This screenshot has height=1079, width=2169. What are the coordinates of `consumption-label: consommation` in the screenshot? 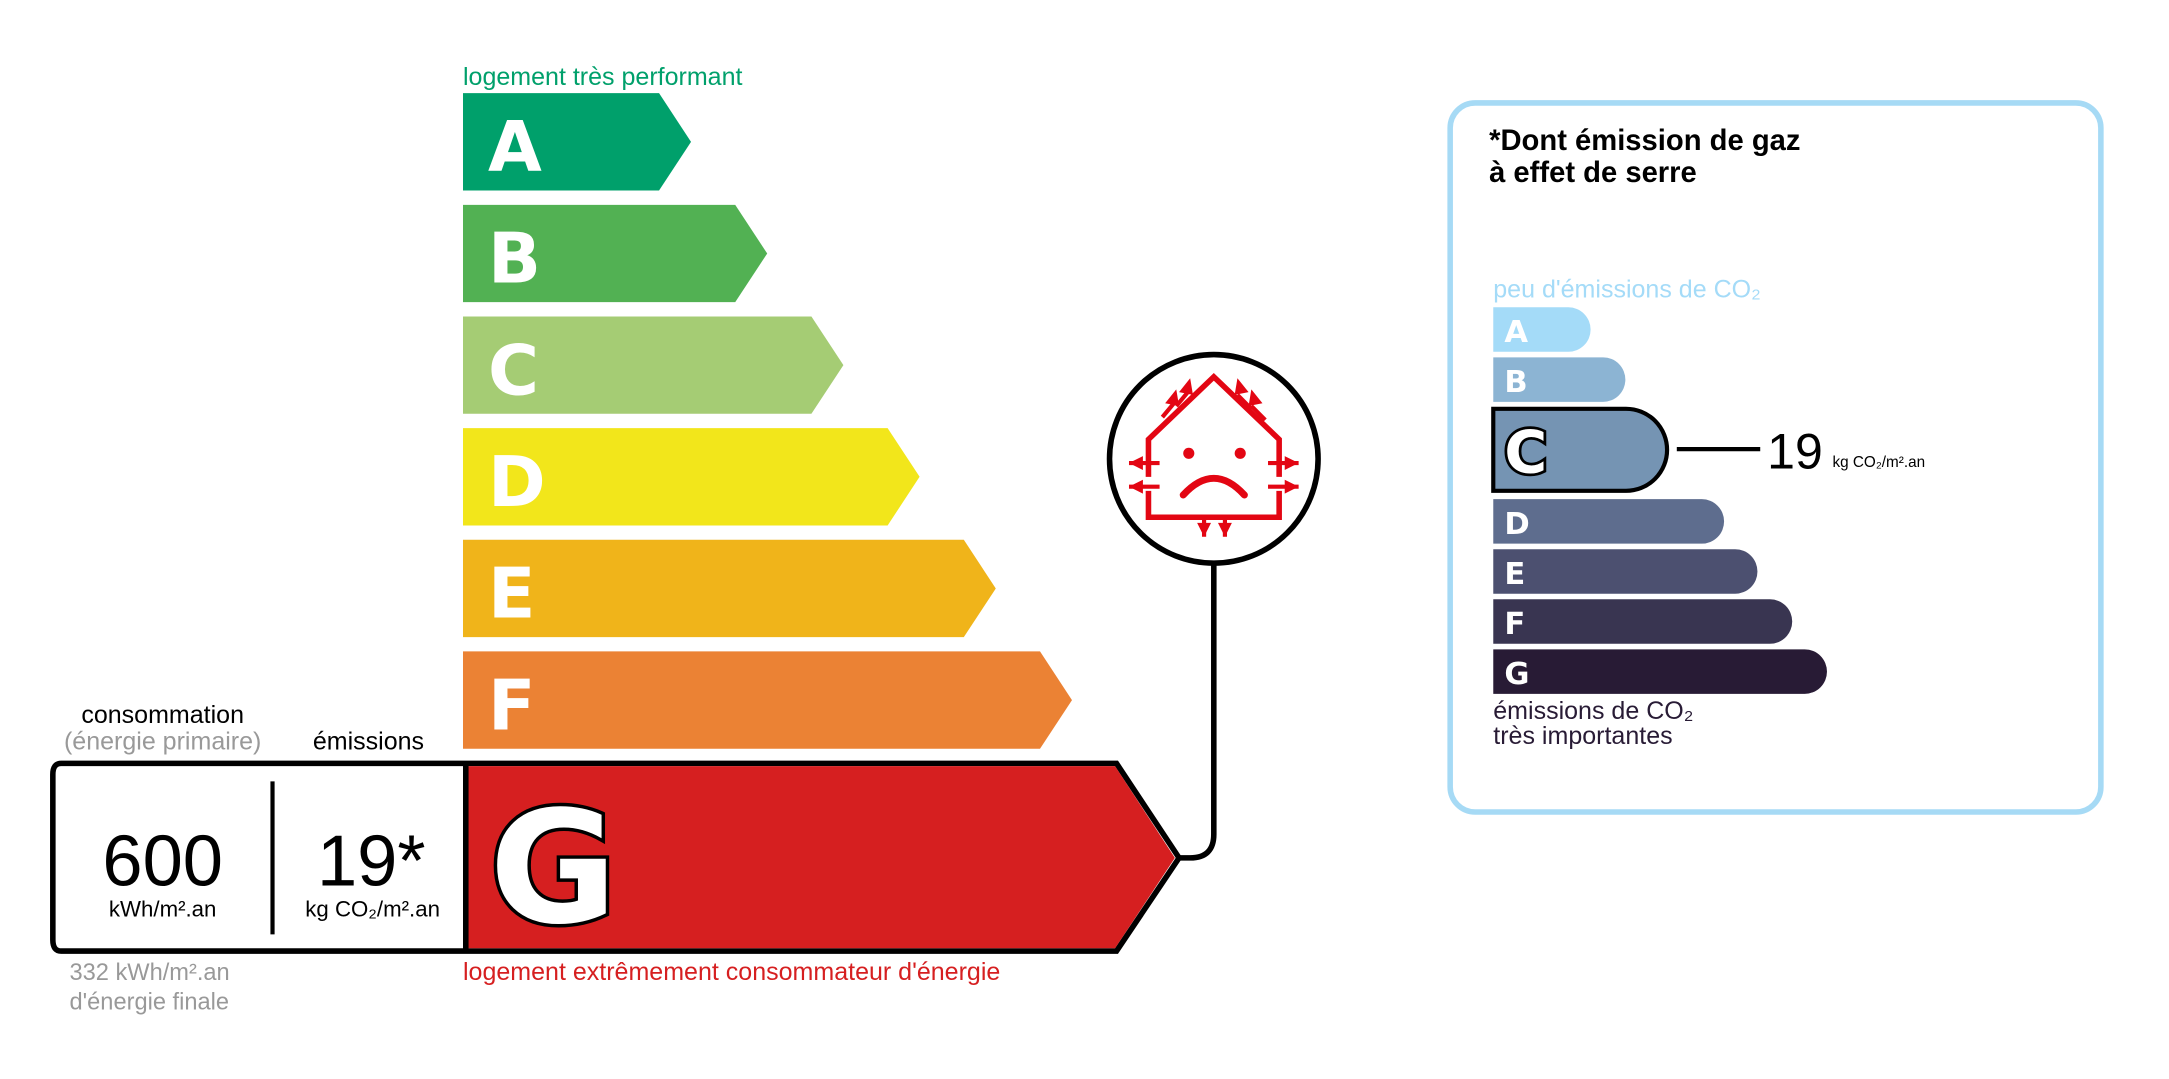 It's located at (162, 715).